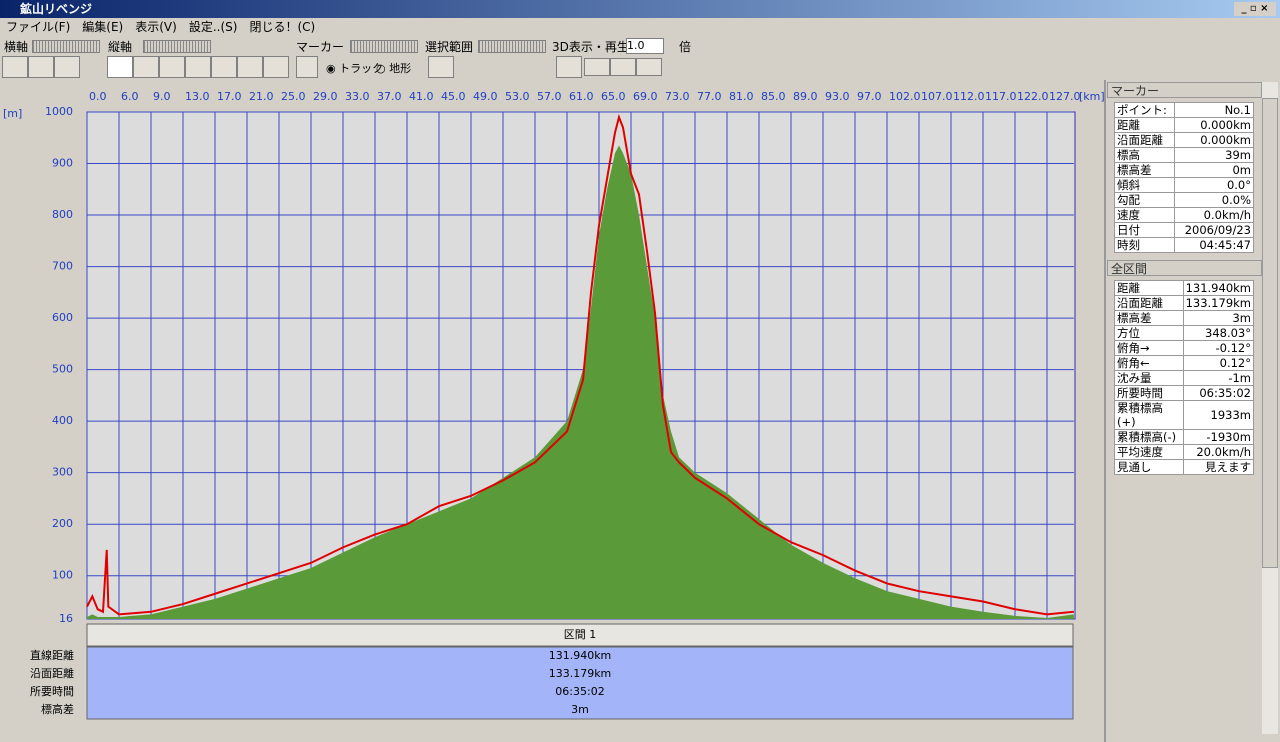  I want to click on x-tick-label: 85.0, so click(773, 96).